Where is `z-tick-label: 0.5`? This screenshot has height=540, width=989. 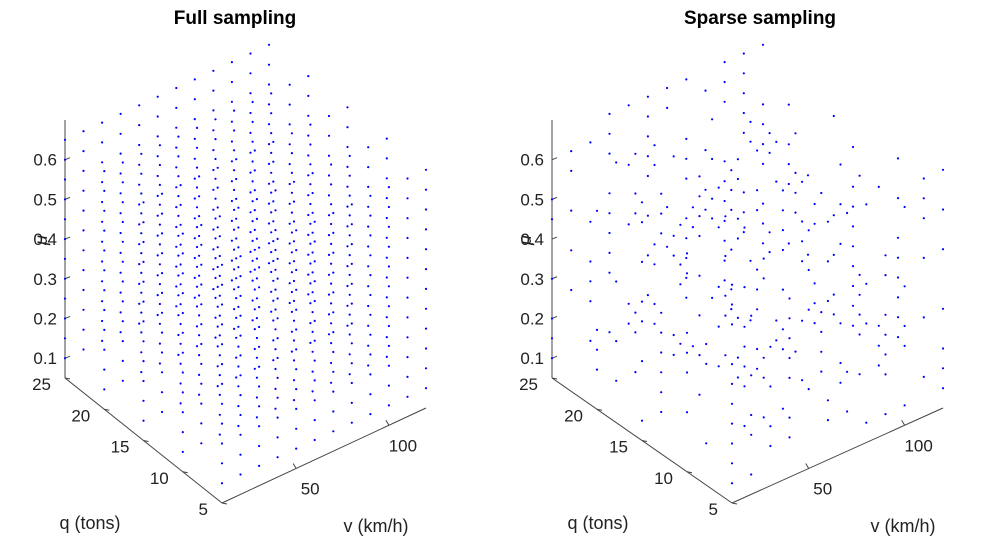
z-tick-label: 0.5 is located at coordinates (45, 199).